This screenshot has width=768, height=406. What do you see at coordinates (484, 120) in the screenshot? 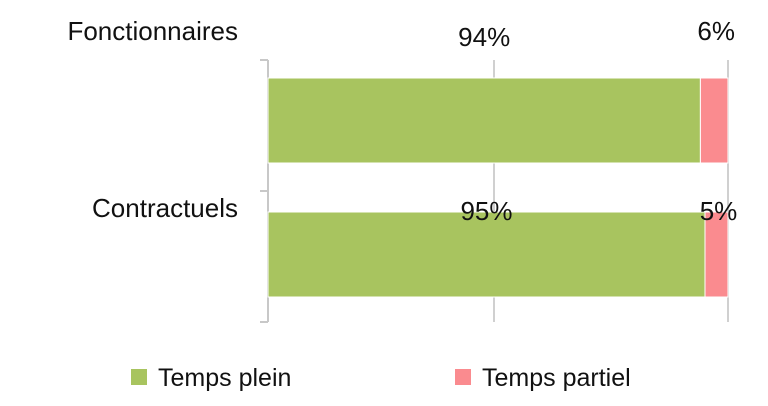
I see `bar-fonctionnaires-temps-plein` at bounding box center [484, 120].